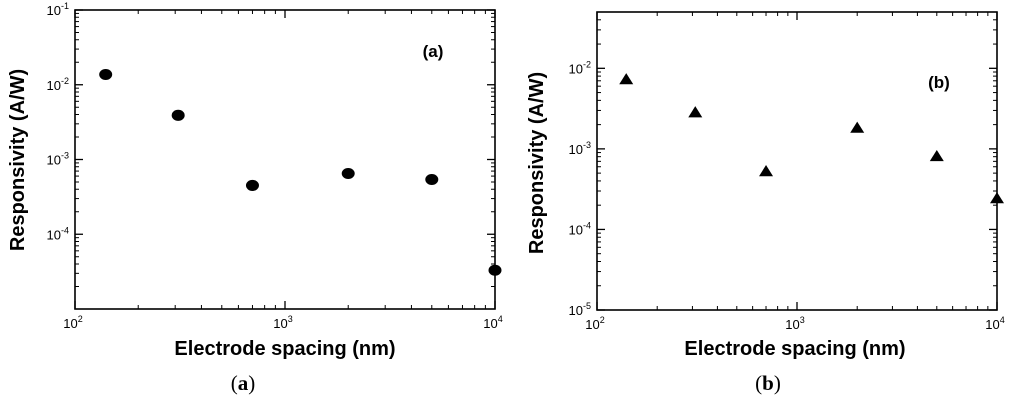 The image size is (1024, 403). I want to click on caption-letter: b, so click(768, 383).